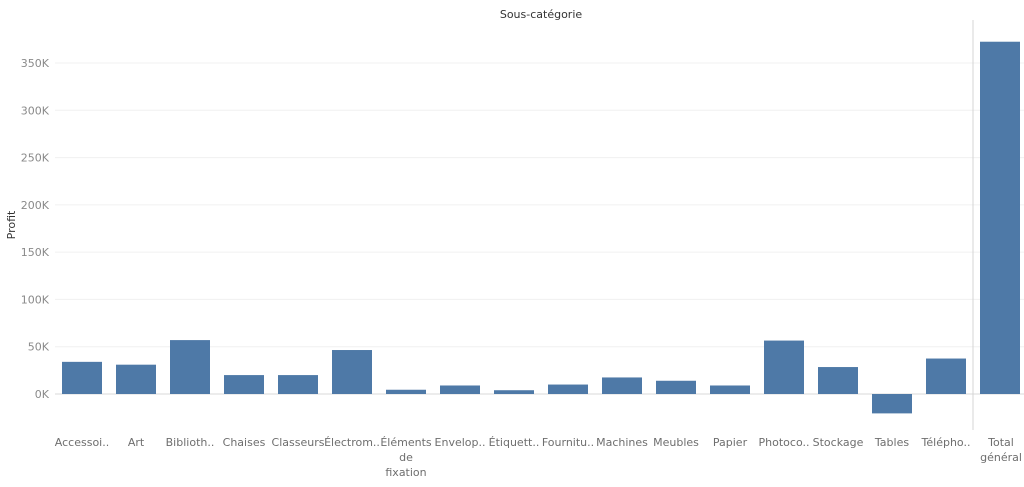 This screenshot has width=1024, height=487. Describe the element at coordinates (676, 442) in the screenshot. I see `x-category-label: Meubles` at that location.